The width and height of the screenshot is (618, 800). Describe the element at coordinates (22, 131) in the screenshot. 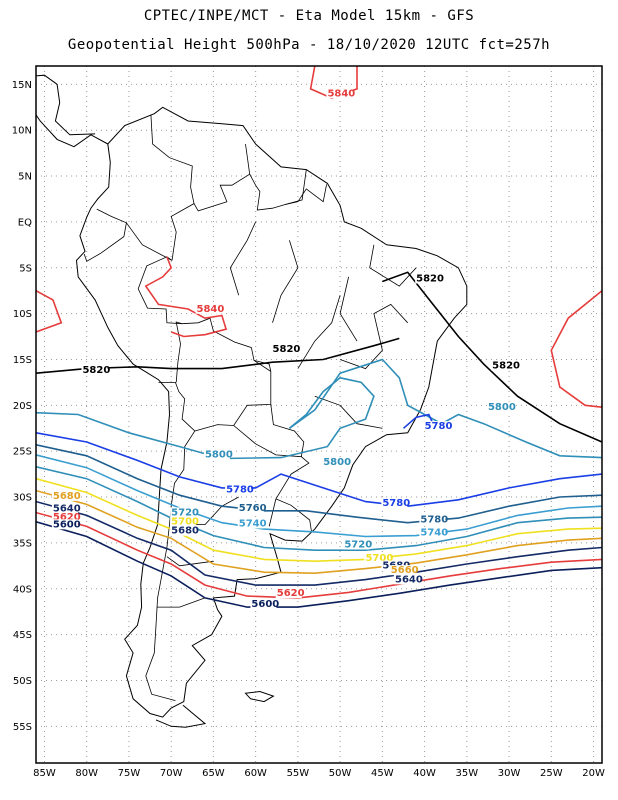

I see `lat-tick-label: 10N` at that location.